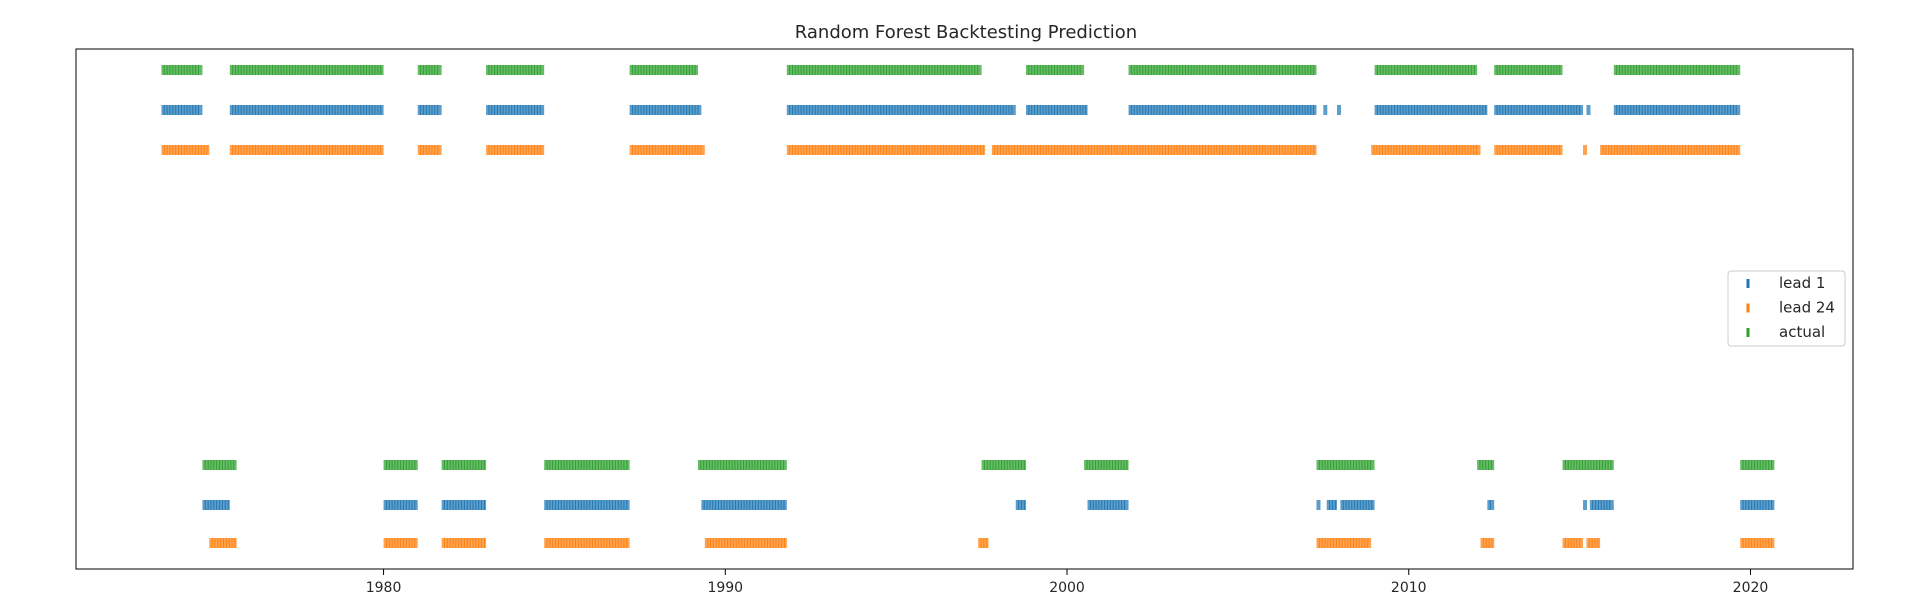  What do you see at coordinates (1785, 332) in the screenshot?
I see `legend-item-actual: actual` at bounding box center [1785, 332].